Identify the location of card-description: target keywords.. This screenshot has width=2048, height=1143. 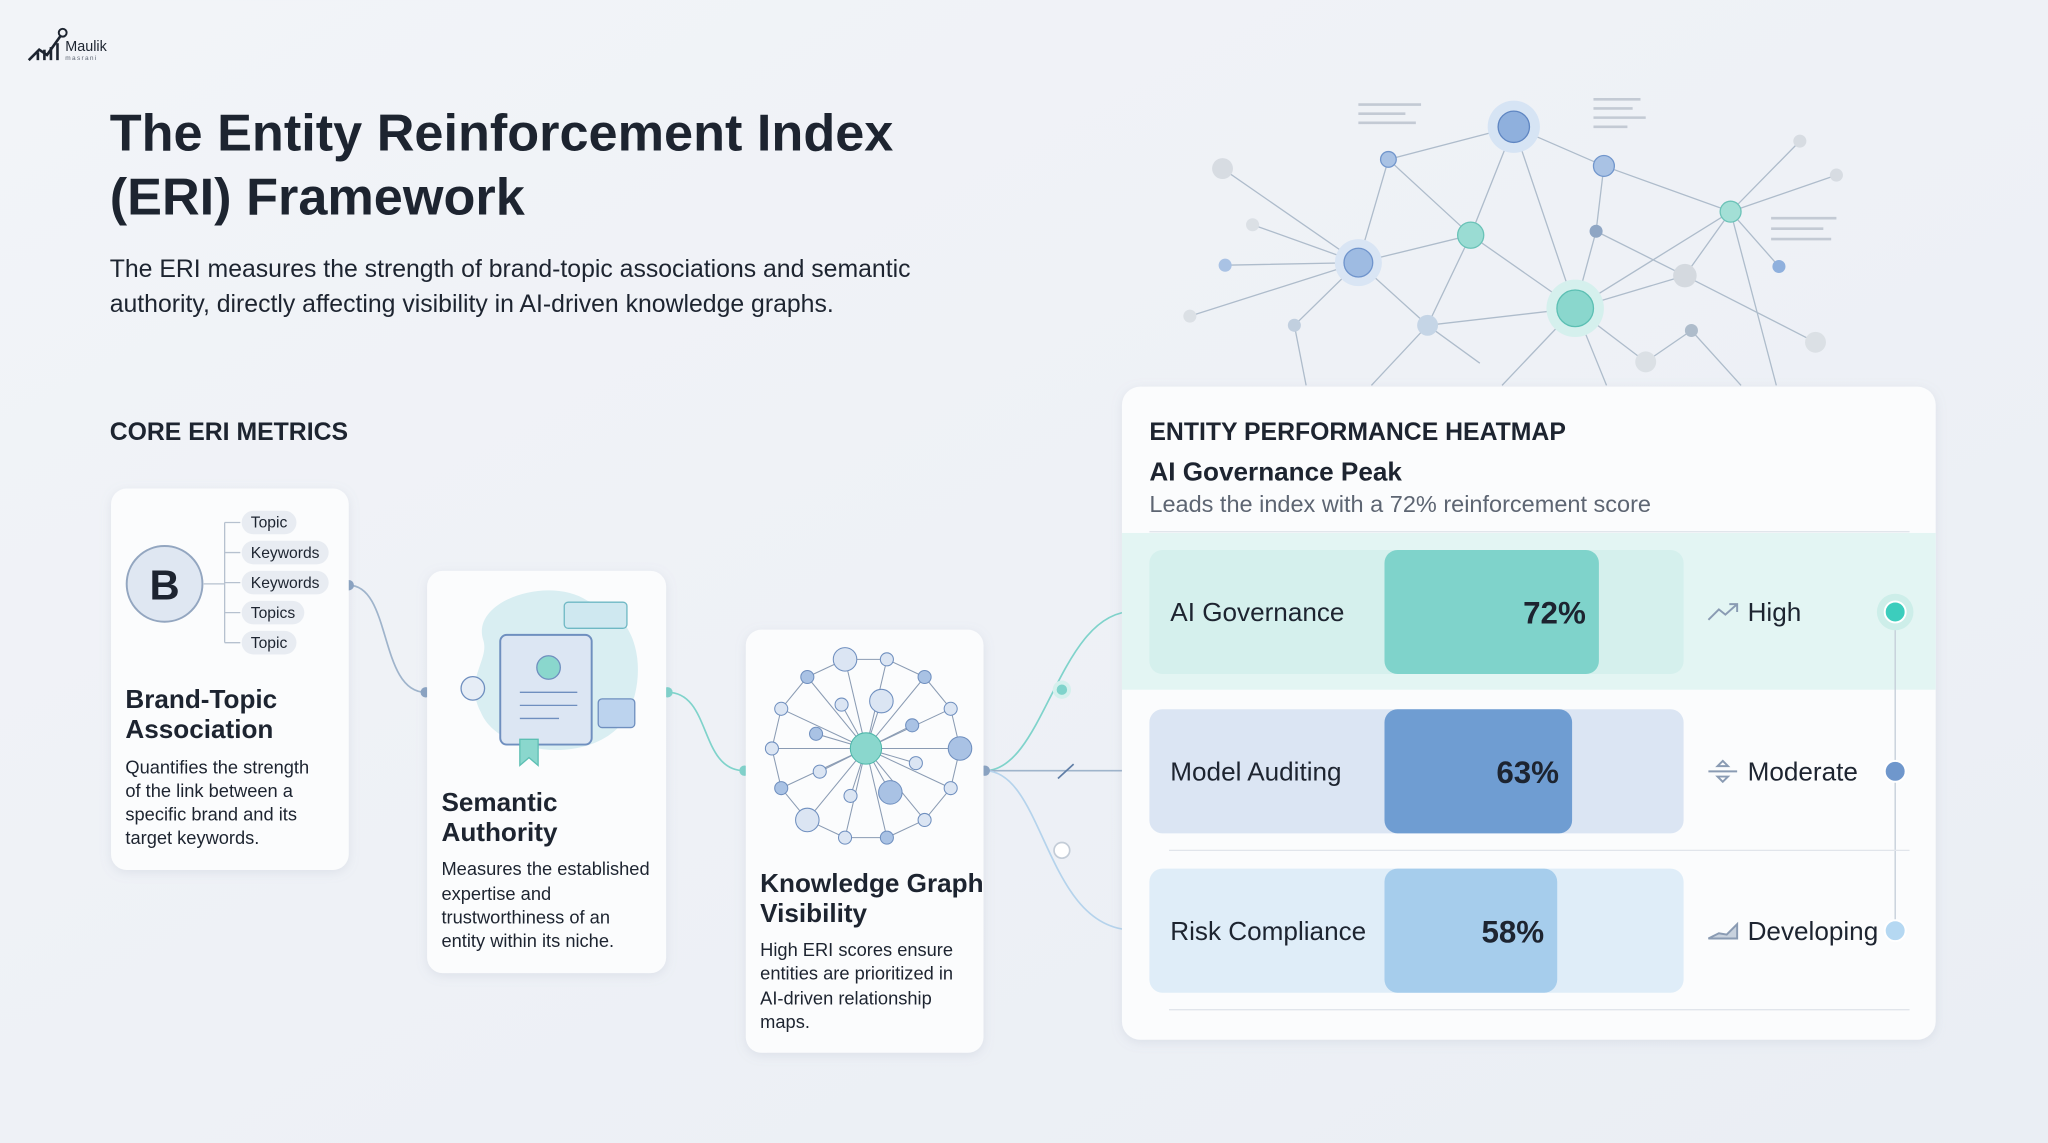
(192, 837).